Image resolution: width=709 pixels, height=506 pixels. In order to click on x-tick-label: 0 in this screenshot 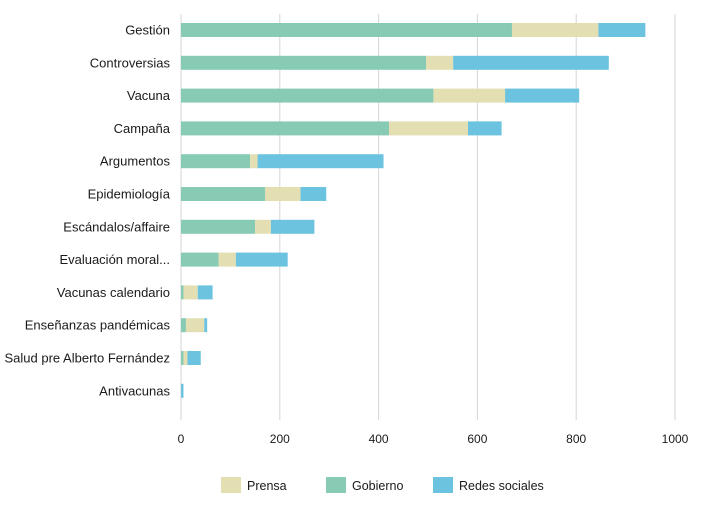, I will do `click(181, 439)`.